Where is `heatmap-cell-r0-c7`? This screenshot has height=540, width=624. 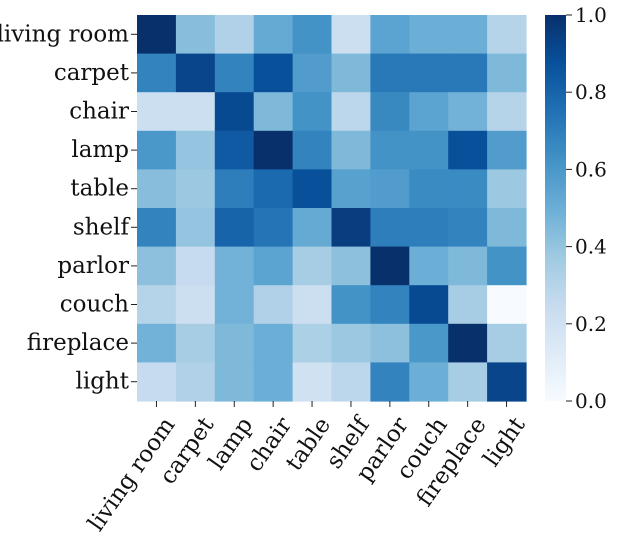 heatmap-cell-r0-c7 is located at coordinates (429, 35).